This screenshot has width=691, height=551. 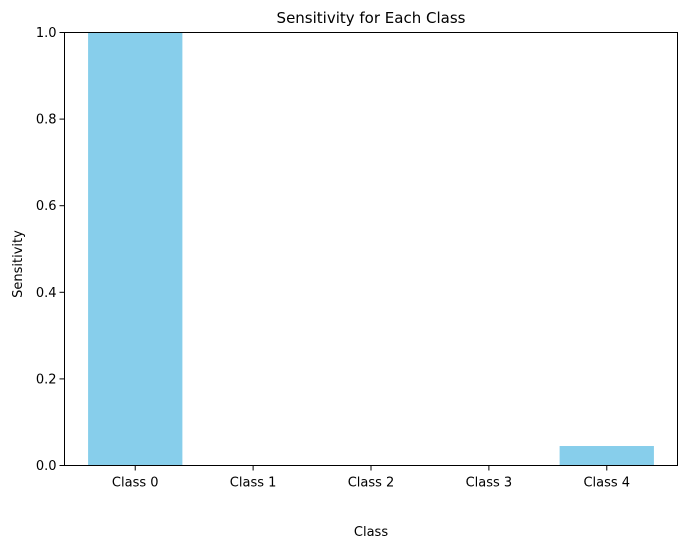 I want to click on y-tick-label: 0.0, so click(x=46, y=466).